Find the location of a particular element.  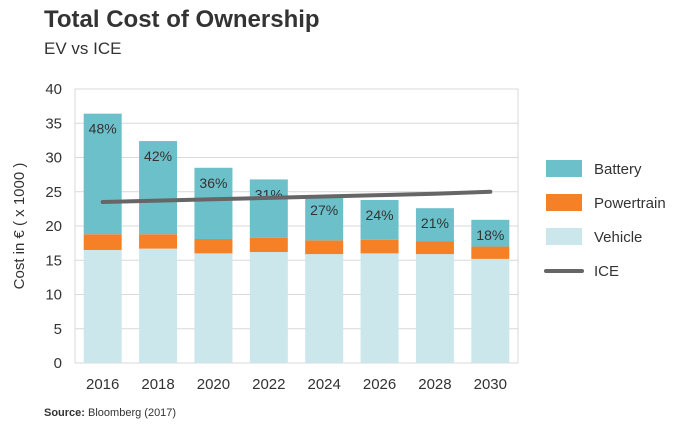

y-axis-label: Cost in € ( x 1000 ) is located at coordinates (19, 226).